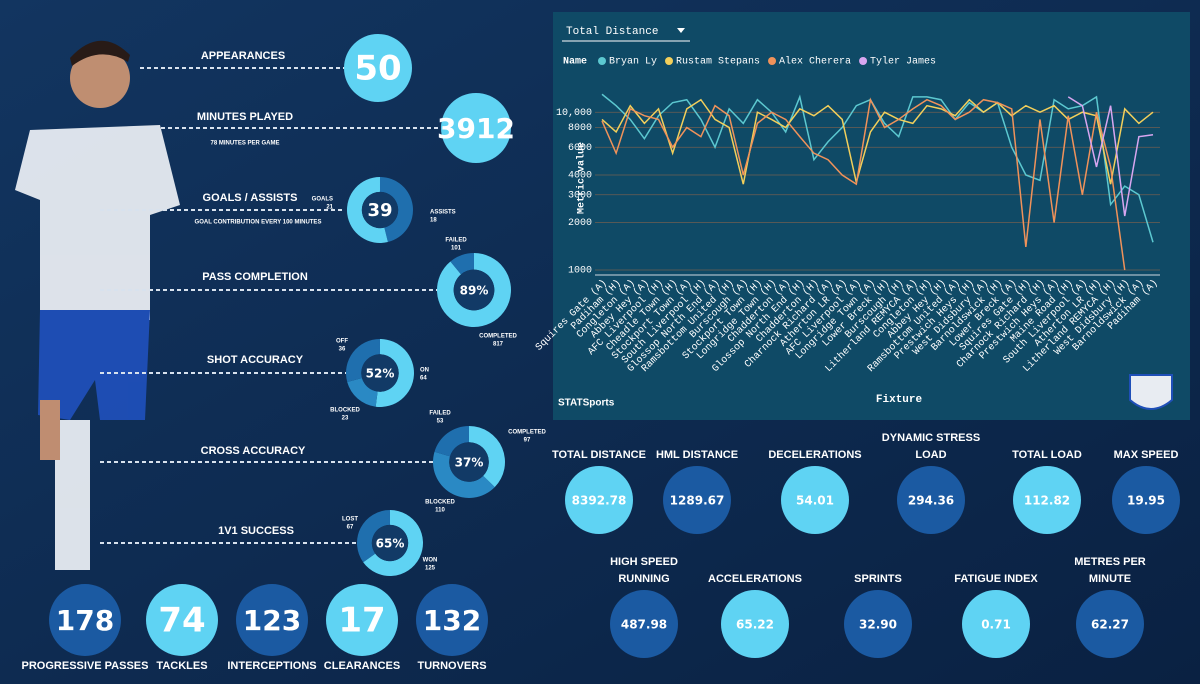 Image resolution: width=1200 pixels, height=684 pixels. I want to click on donut-center: 89%, so click(474, 291).